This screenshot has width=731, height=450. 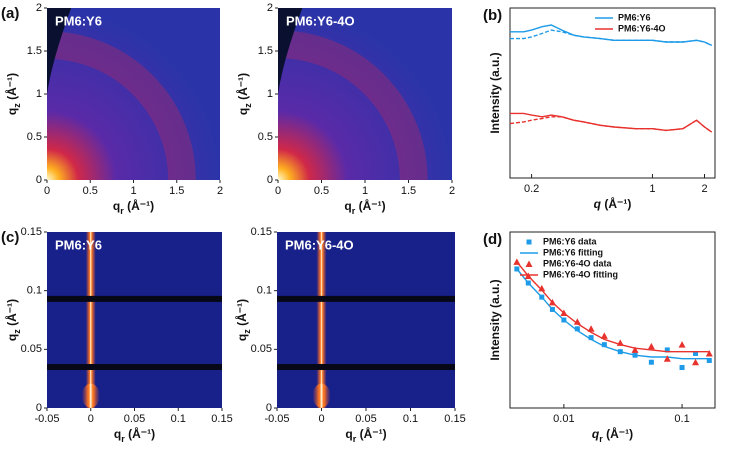 I want to click on panel-label: (d), so click(x=492, y=239).